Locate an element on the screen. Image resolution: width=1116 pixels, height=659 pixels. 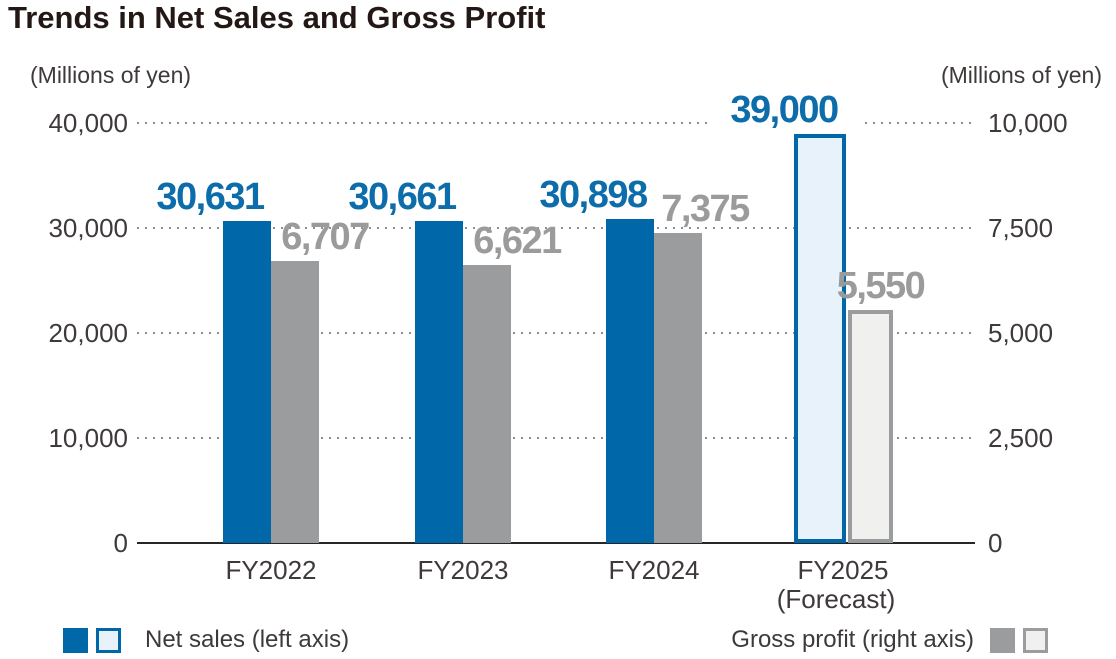
net-sales-bar-fy2024 is located at coordinates (630, 380).